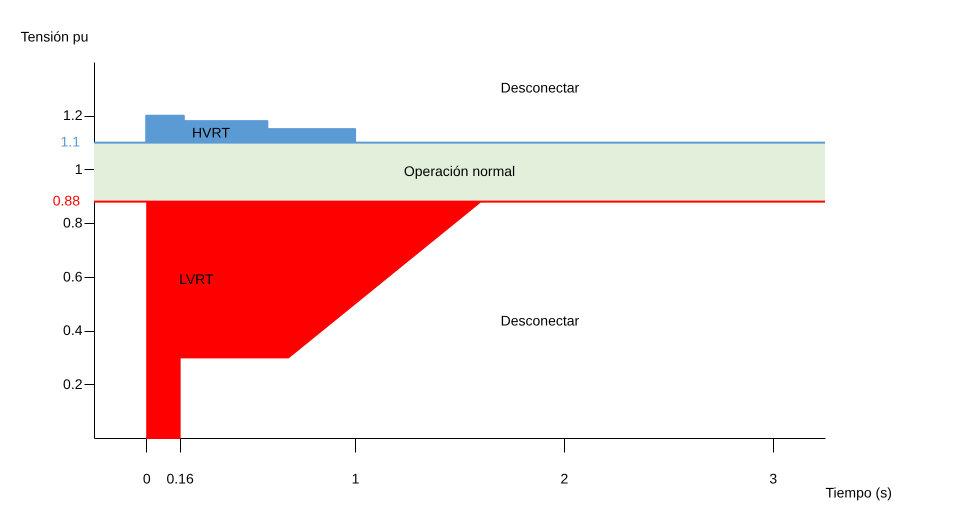 This screenshot has height=508, width=972. Describe the element at coordinates (73, 276) in the screenshot. I see `y-tick-label: 0.6` at that location.